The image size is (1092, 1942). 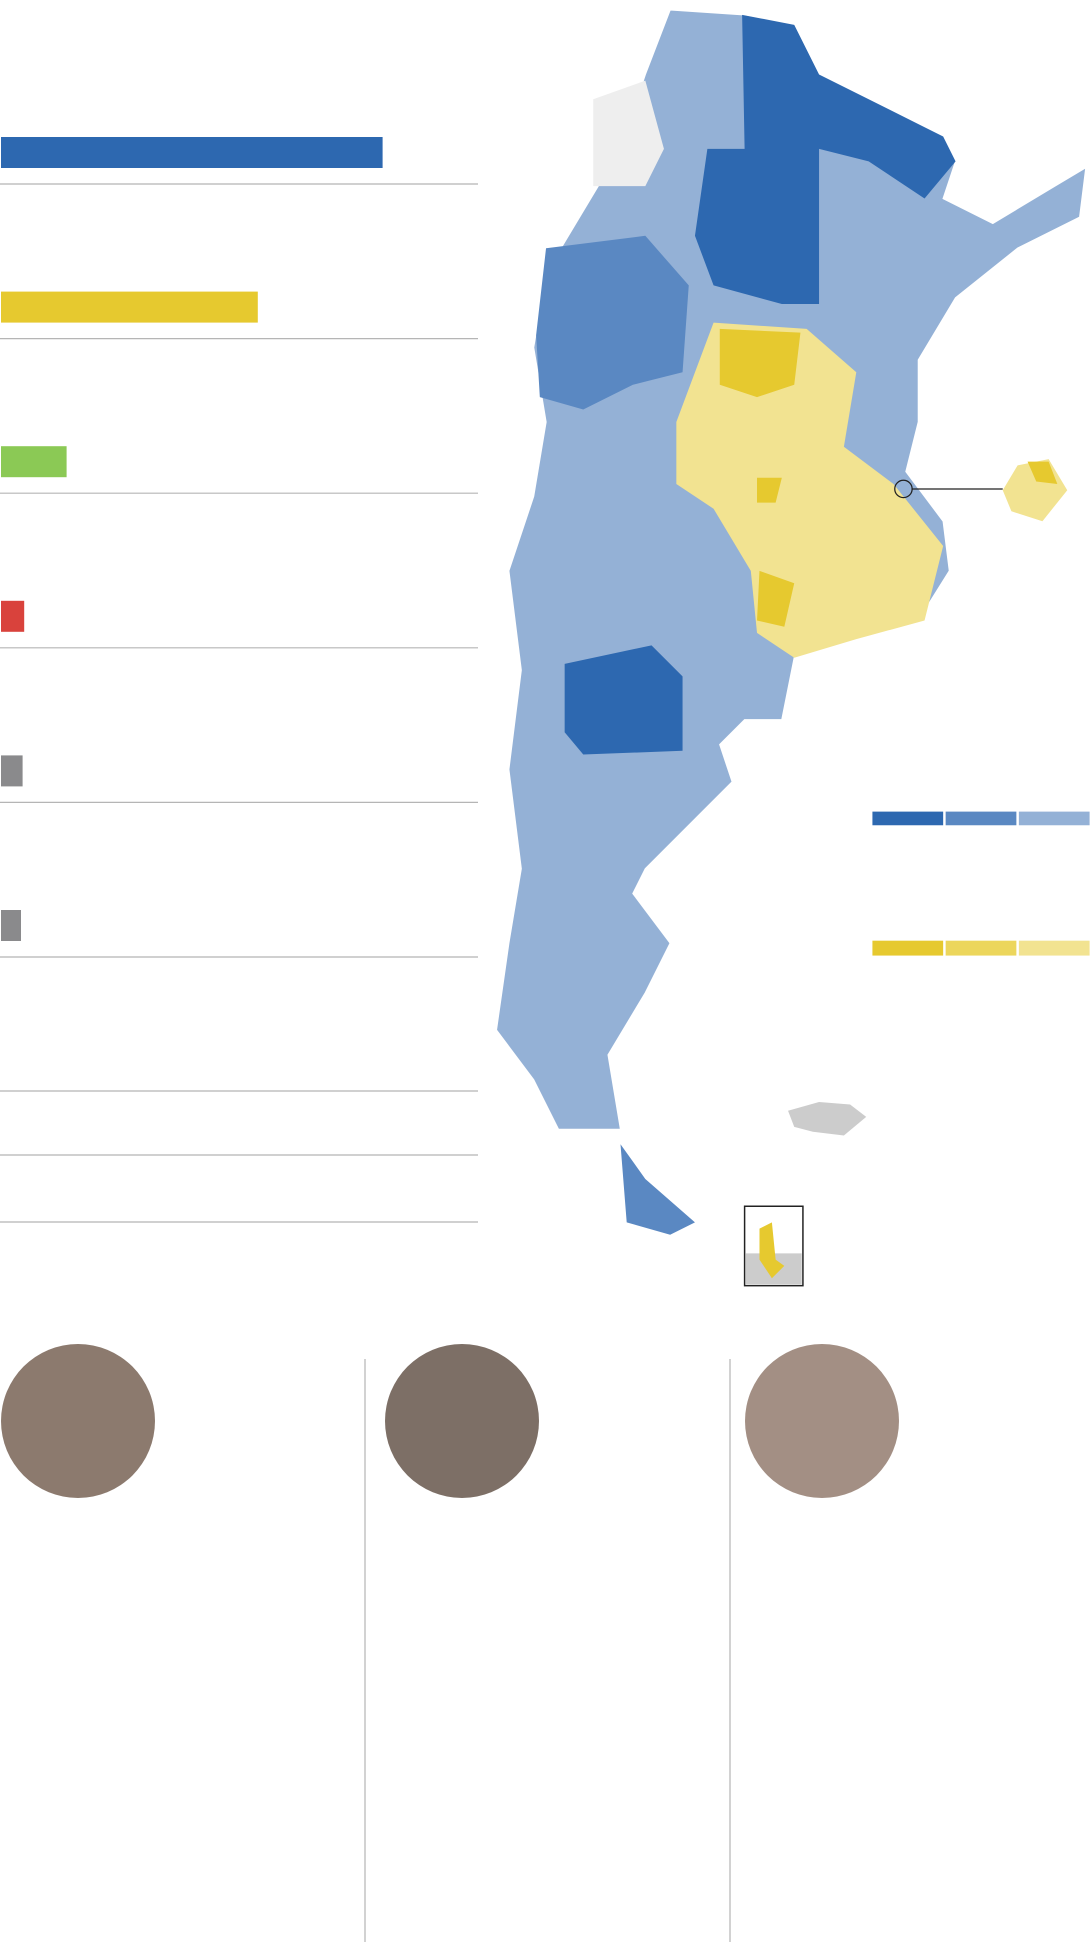 I want to click on map-region-gray, so click(x=628, y=133).